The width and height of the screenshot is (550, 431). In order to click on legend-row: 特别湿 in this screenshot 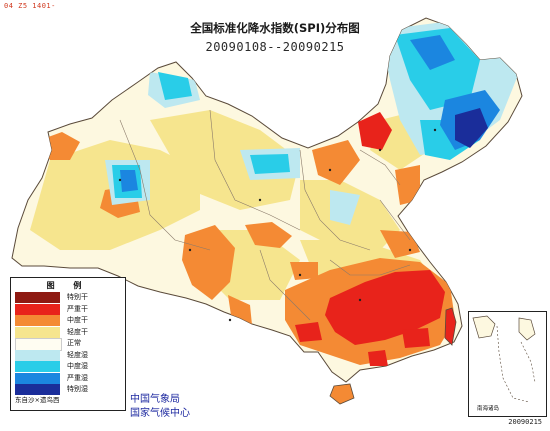, I will do `click(69, 390)`.